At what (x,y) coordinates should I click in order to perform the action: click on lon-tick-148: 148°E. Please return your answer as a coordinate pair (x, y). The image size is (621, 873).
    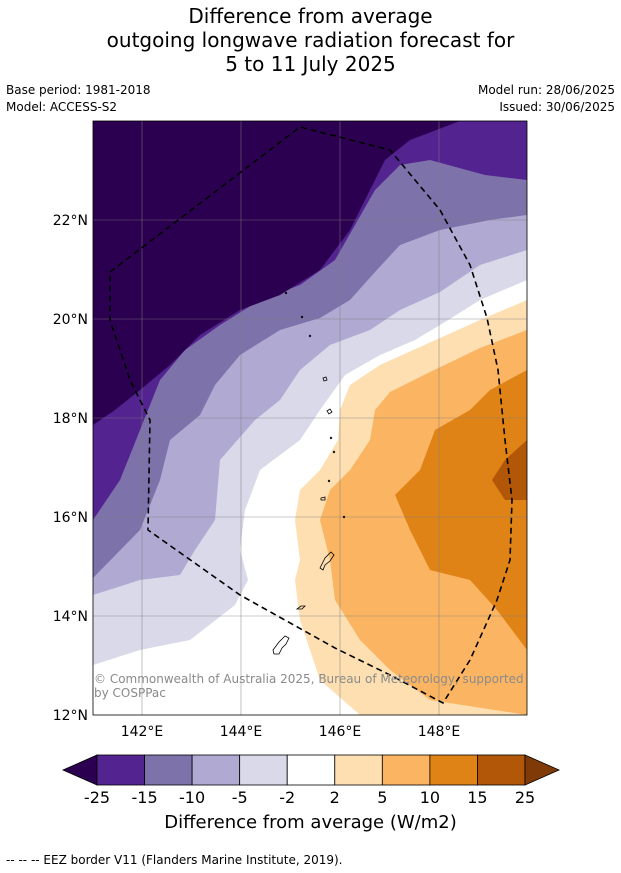
    Looking at the image, I should click on (439, 732).